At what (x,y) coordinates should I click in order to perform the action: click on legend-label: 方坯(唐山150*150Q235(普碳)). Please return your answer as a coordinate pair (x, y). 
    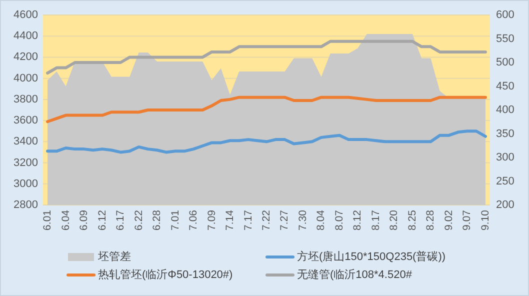
    Looking at the image, I should click on (371, 256).